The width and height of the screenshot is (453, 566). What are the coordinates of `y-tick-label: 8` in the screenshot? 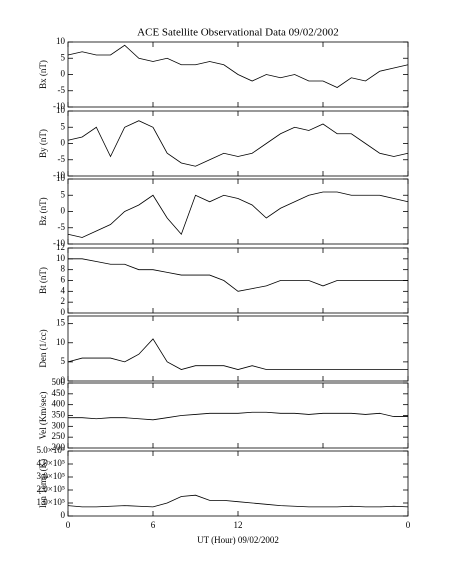 It's located at (63, 269).